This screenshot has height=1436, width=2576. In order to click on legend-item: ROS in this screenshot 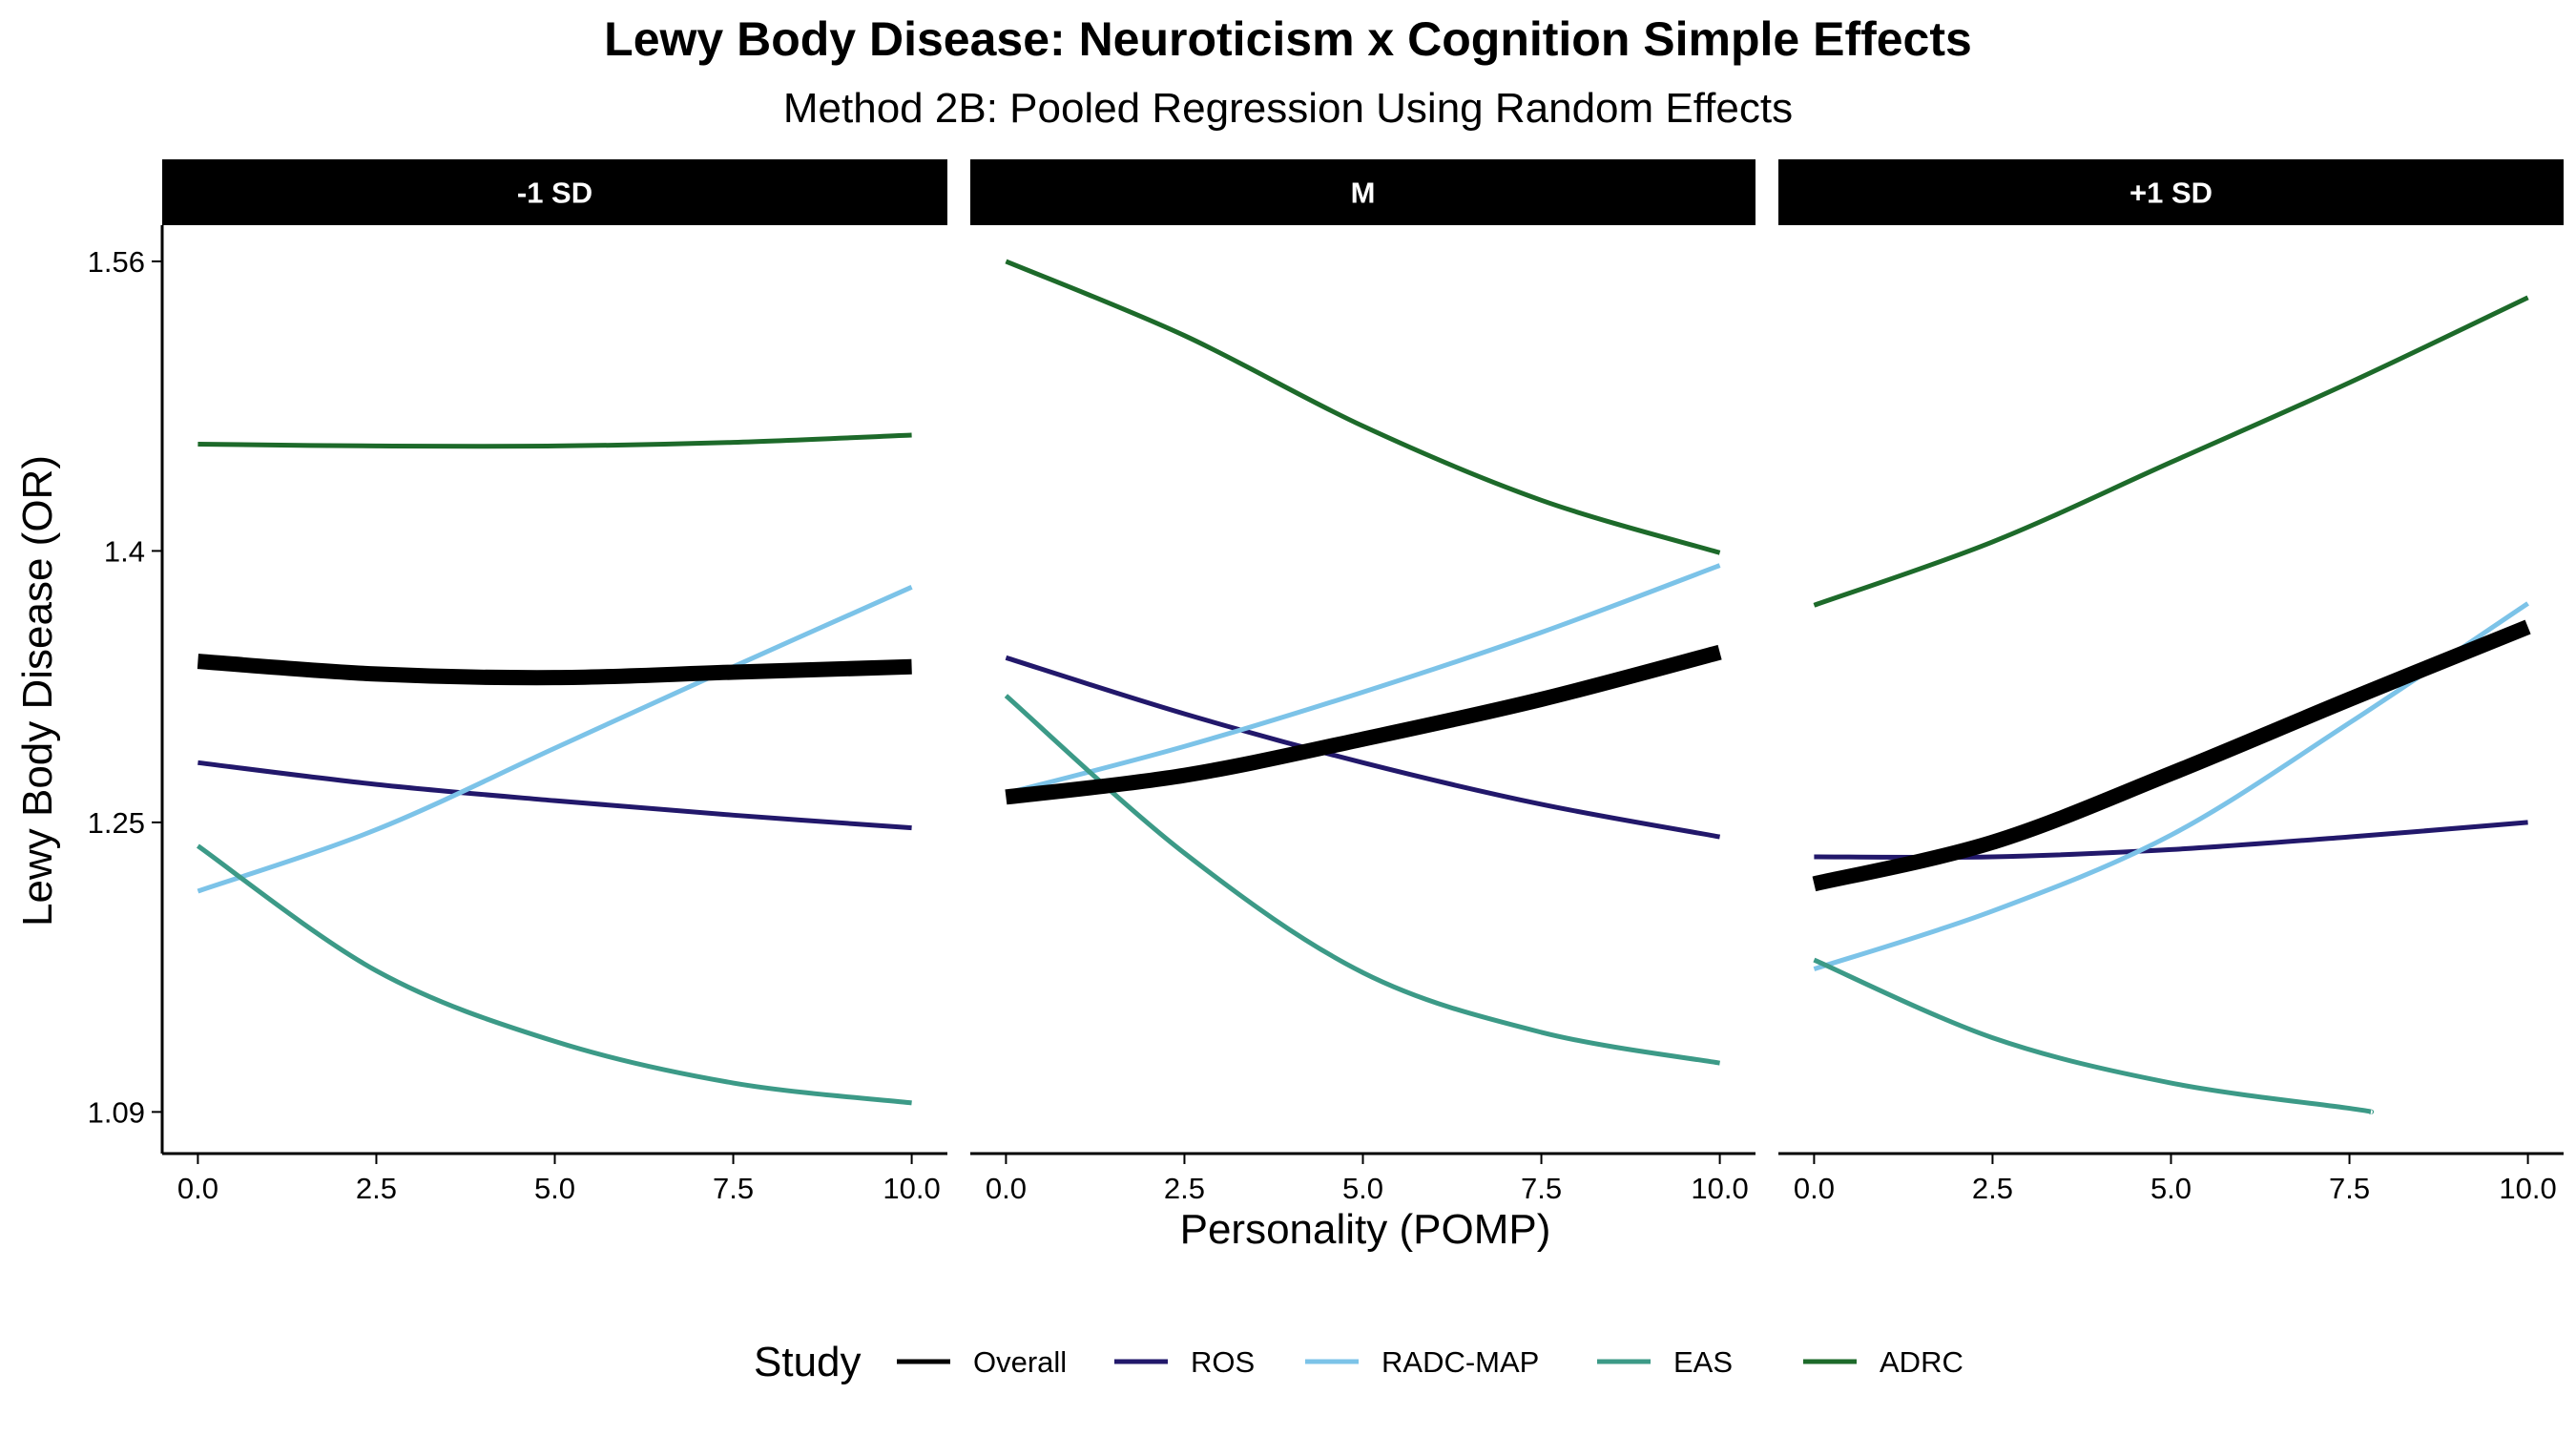, I will do `click(1184, 1362)`.